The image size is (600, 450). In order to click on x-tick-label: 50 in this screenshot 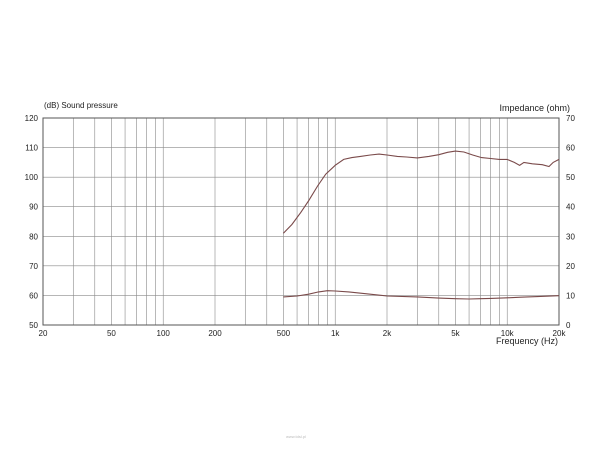, I will do `click(111, 333)`.